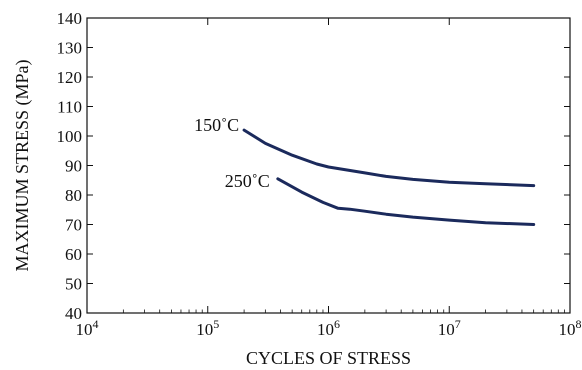 The width and height of the screenshot is (582, 370). I want to click on x-tick-label: 10⁴, so click(87, 328).